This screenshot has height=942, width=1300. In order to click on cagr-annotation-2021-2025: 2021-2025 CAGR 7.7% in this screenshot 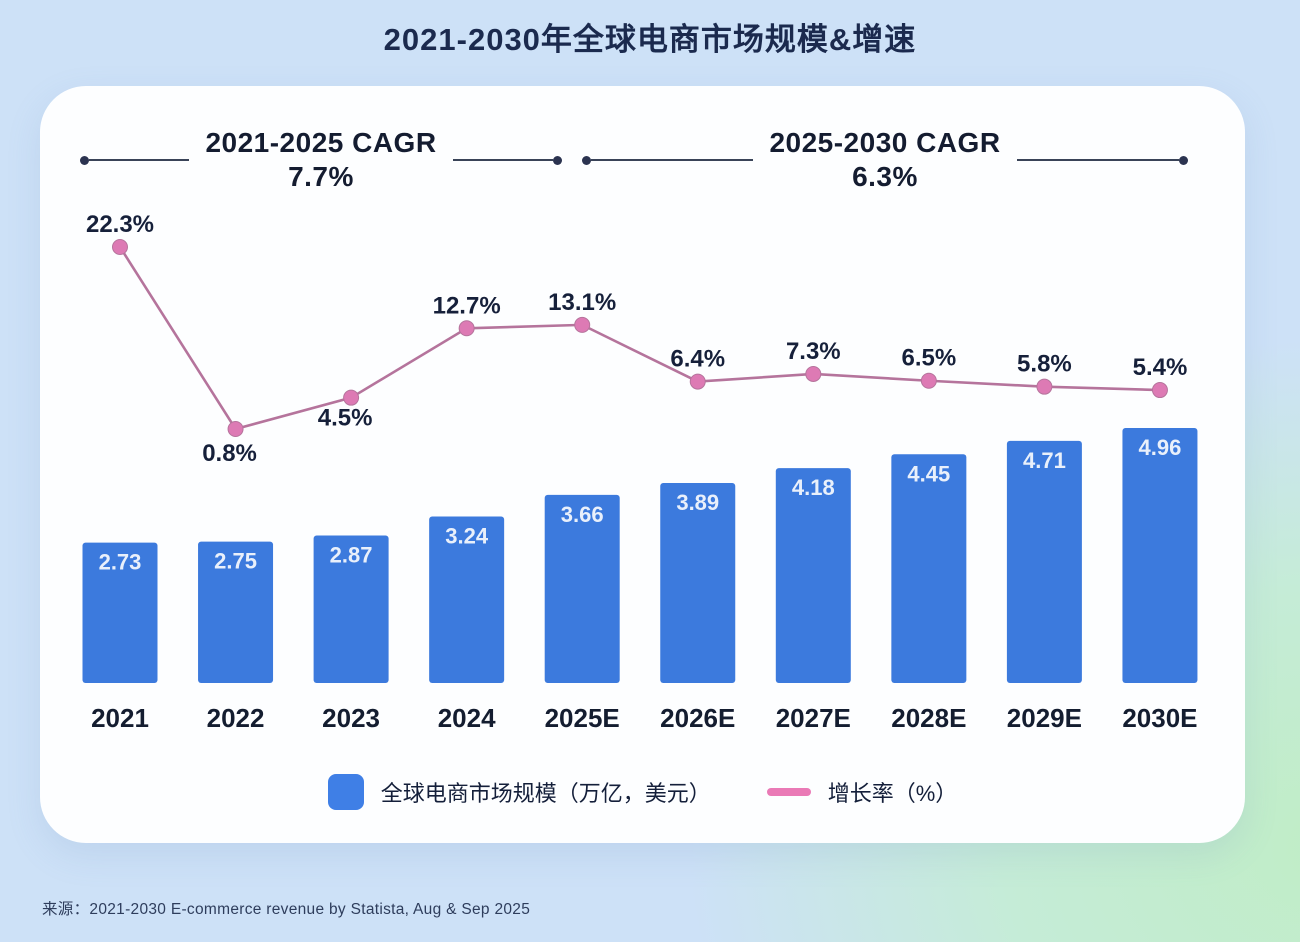, I will do `click(321, 160)`.